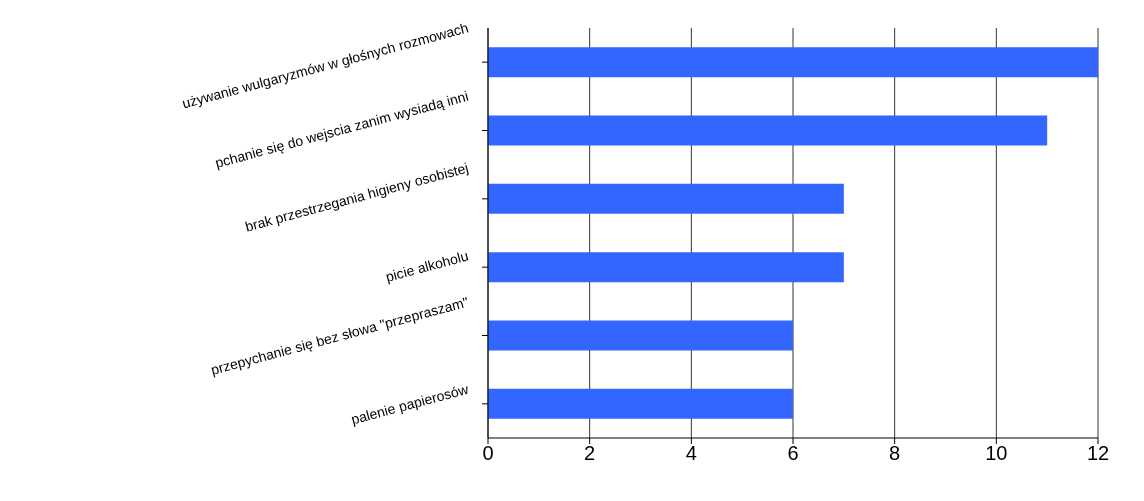  What do you see at coordinates (793, 453) in the screenshot?
I see `x-tick-label: 6` at bounding box center [793, 453].